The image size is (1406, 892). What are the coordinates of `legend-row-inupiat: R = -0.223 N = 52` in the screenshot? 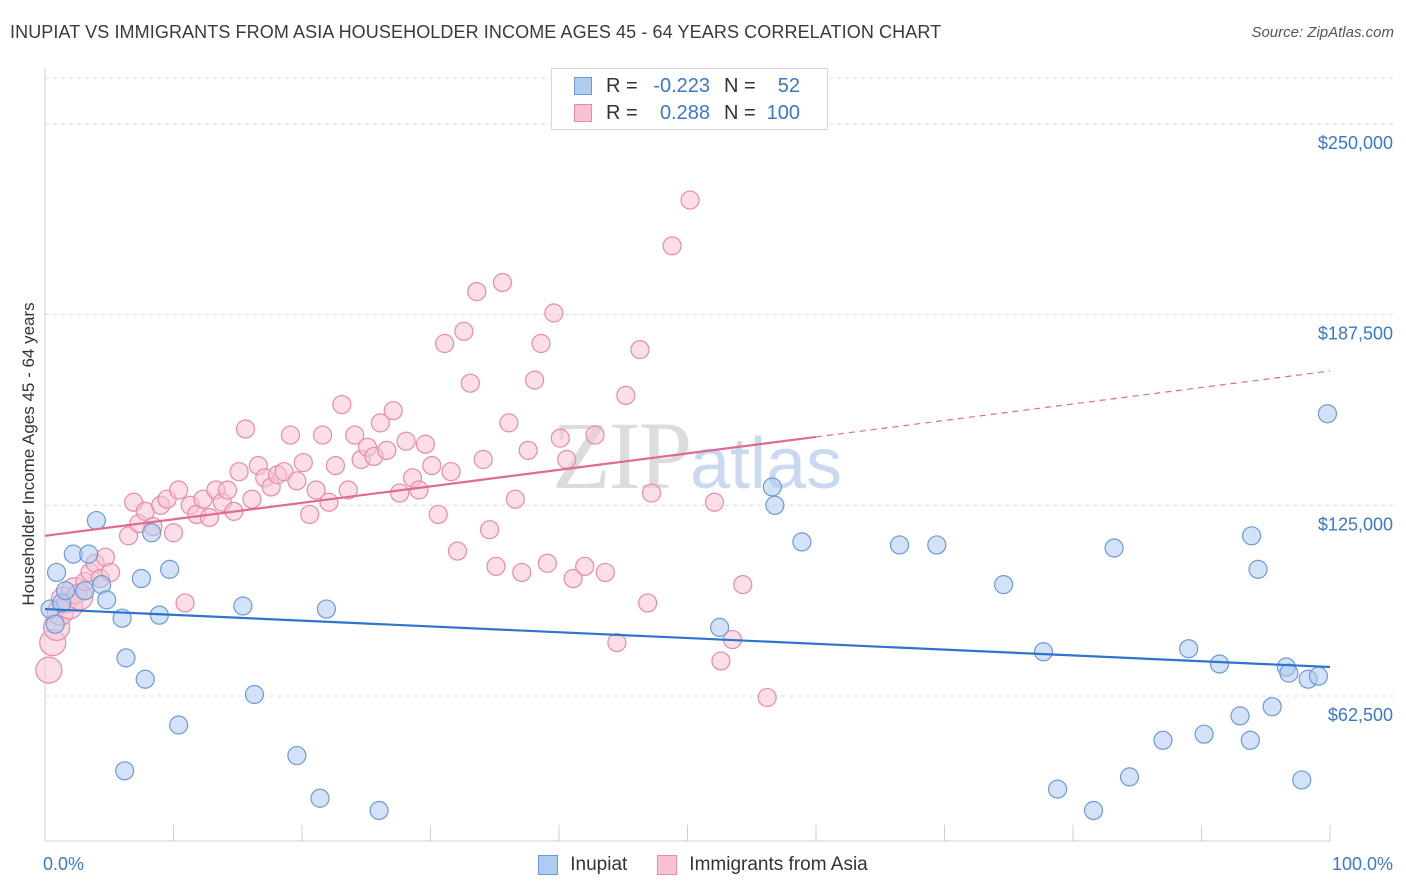 It's located at (687, 86).